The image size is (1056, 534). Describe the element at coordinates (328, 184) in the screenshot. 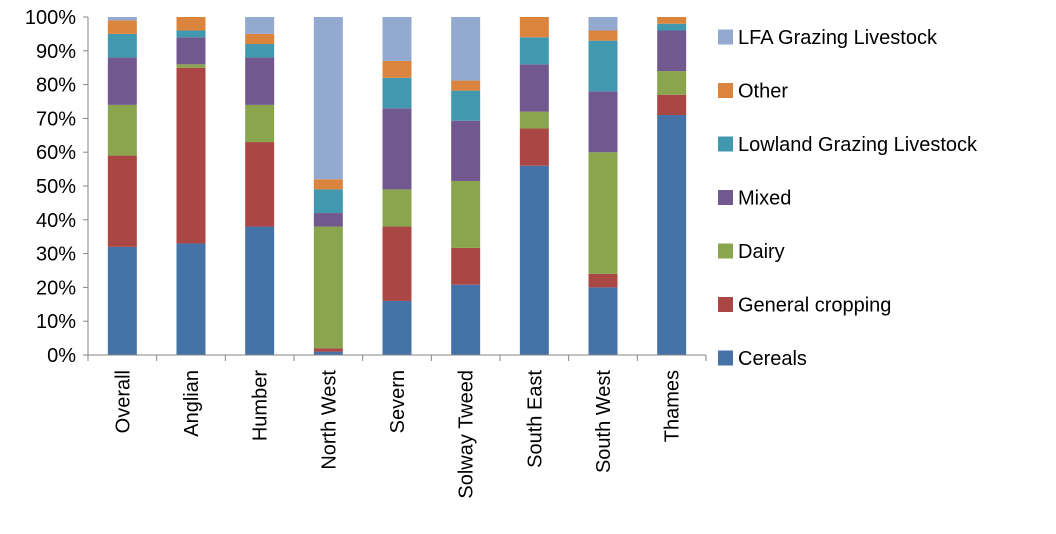

I see `bar-segment-north-west-other` at that location.